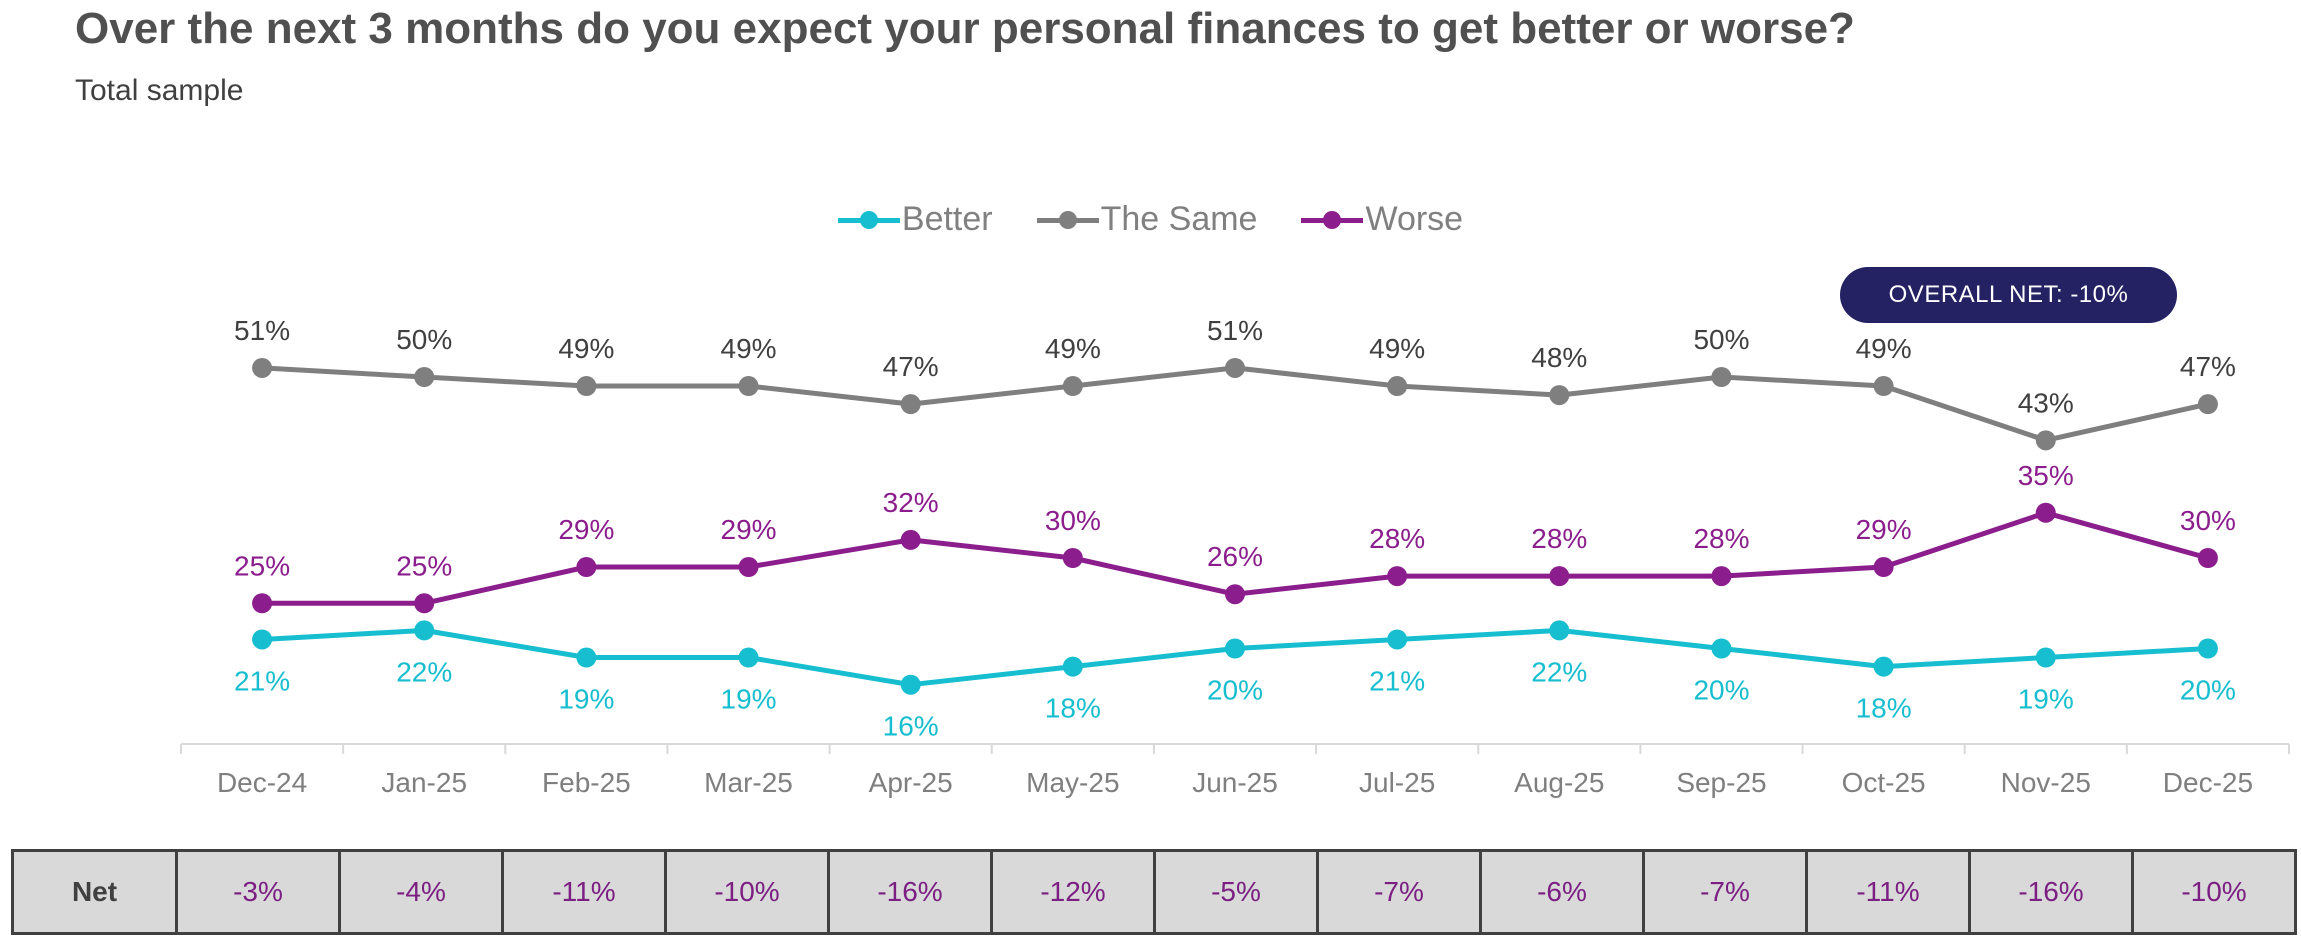 The width and height of the screenshot is (2301, 942). I want to click on legend-item-worse: Worse, so click(1382, 219).